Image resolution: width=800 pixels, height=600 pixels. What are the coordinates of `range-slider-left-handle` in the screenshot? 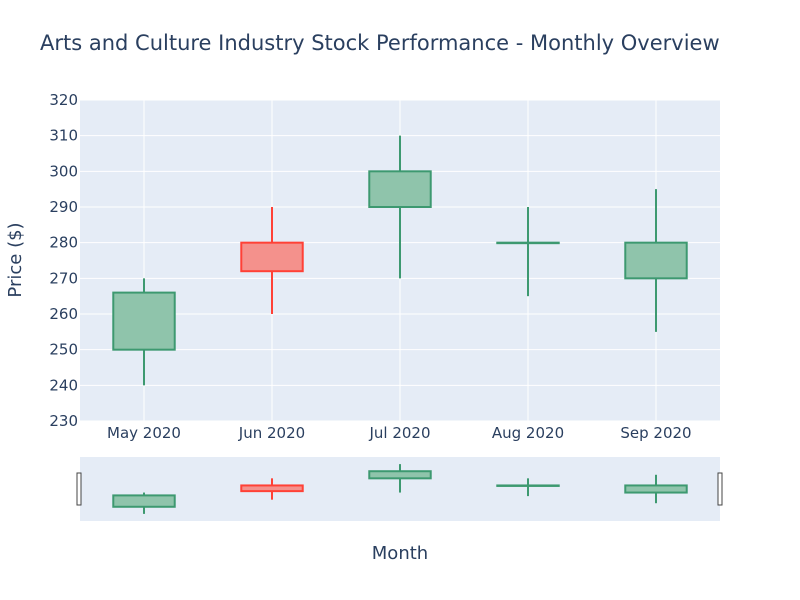 It's located at (79, 489).